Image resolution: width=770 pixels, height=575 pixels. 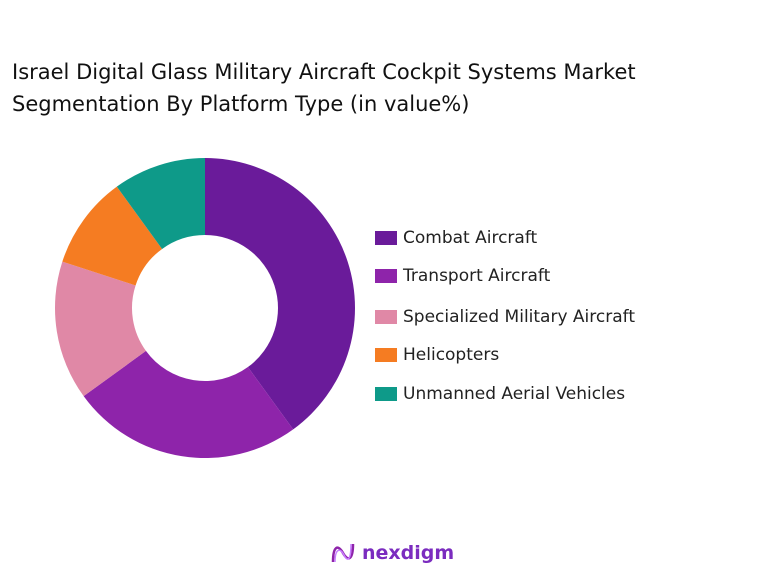 What do you see at coordinates (514, 394) in the screenshot?
I see `legend-label: Unmanned Aerial Vehicles` at bounding box center [514, 394].